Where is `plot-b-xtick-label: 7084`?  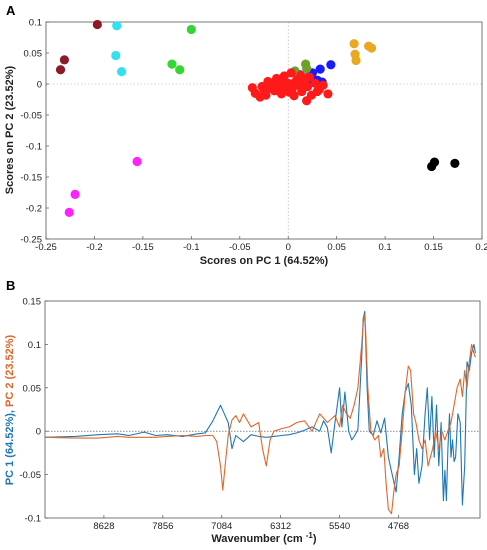
plot-b-xtick-label: 7084 is located at coordinates (221, 526).